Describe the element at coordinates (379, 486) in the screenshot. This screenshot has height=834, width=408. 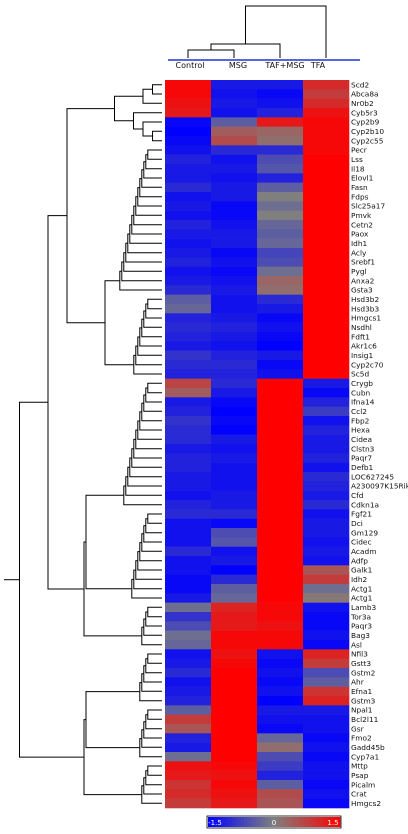
I see `gene-label: A230097K15Rik` at that location.